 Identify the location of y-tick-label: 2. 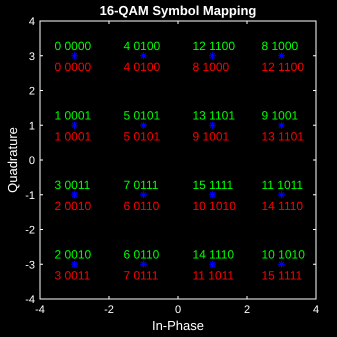
(31, 92).